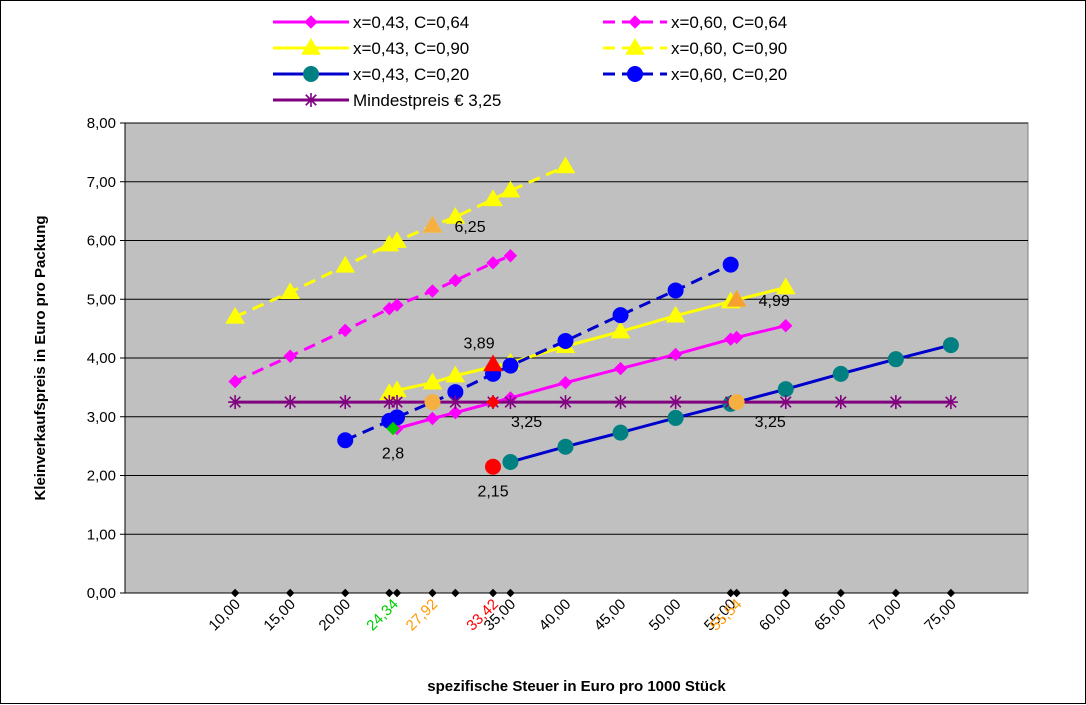  Describe the element at coordinates (555, 615) in the screenshot. I see `x-tick-label: 40,00` at that location.